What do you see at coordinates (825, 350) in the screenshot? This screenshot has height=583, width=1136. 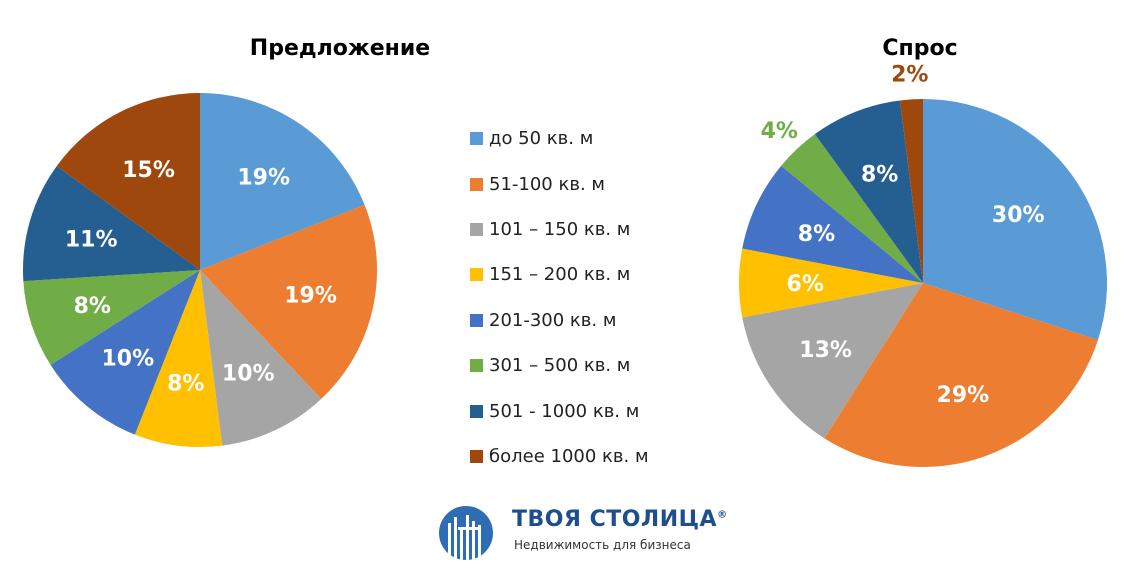 I see `pie-data-label: 13%` at bounding box center [825, 350].